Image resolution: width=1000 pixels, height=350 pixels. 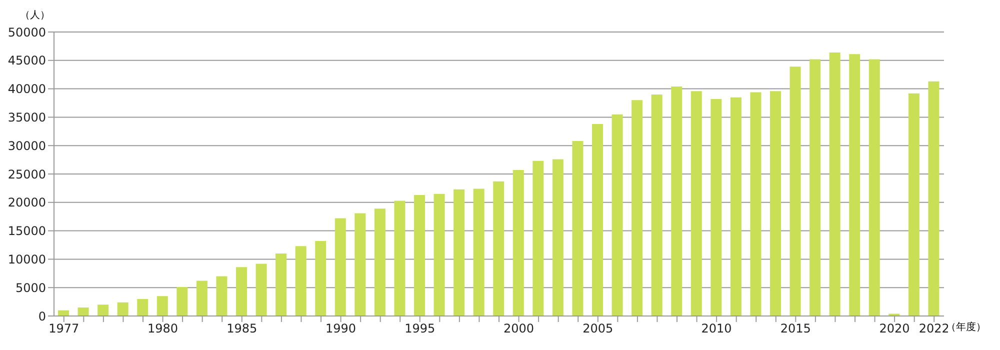 I want to click on x-tick-label: 2005, so click(x=598, y=329).